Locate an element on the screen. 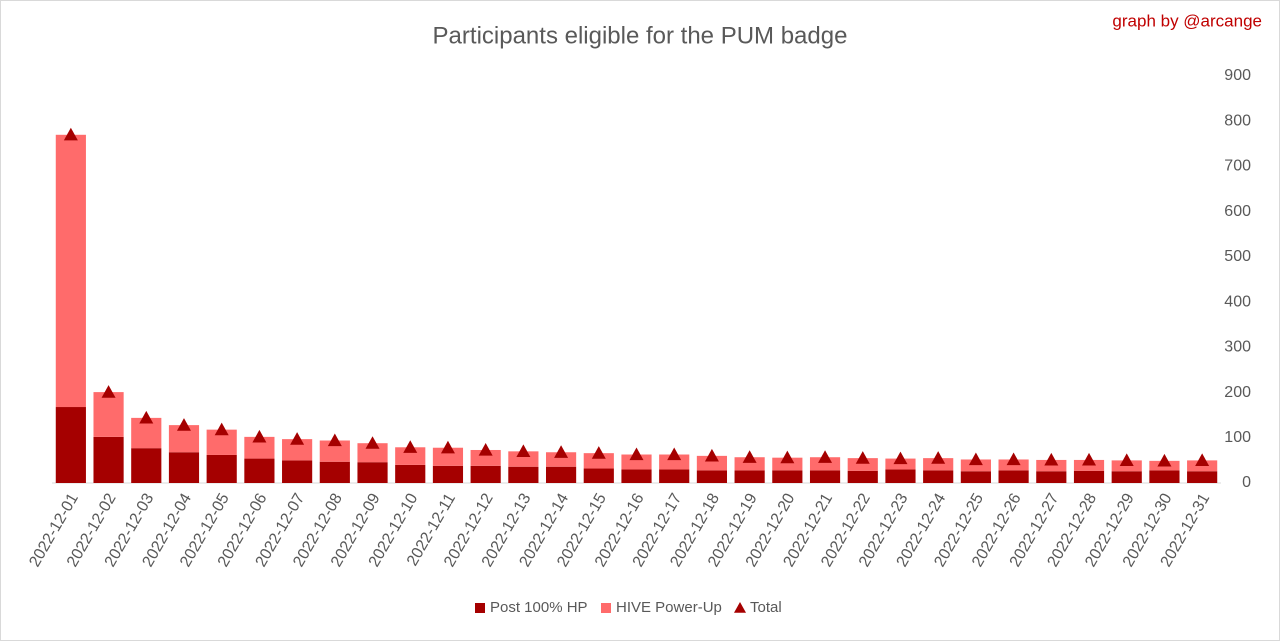  legend-label: Total is located at coordinates (766, 607).